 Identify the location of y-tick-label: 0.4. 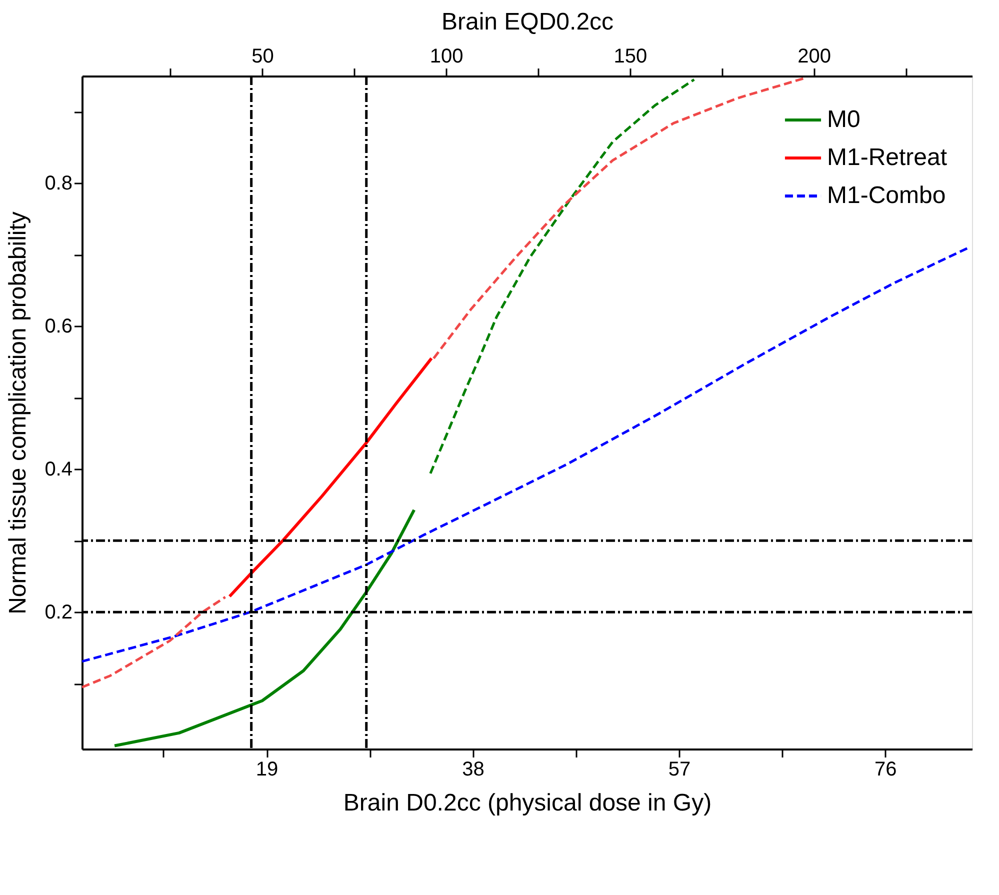
(58, 469).